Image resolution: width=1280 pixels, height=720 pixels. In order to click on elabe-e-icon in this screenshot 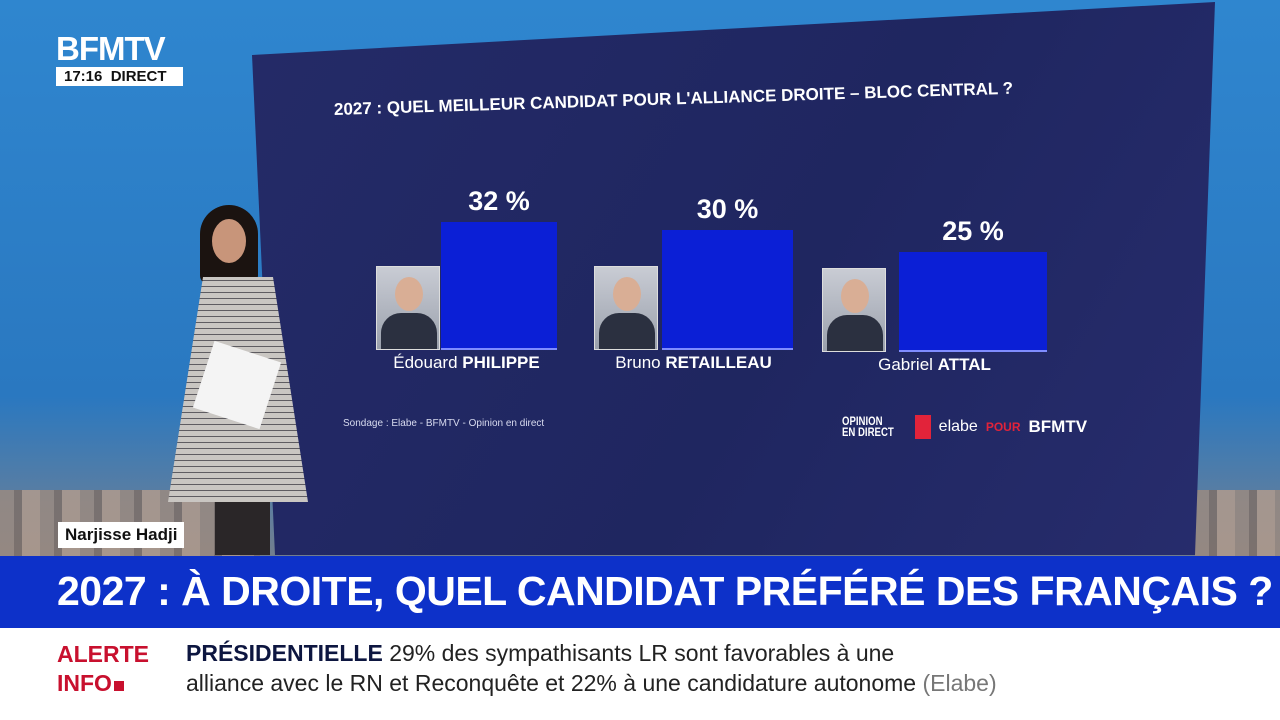, I will do `click(922, 427)`.